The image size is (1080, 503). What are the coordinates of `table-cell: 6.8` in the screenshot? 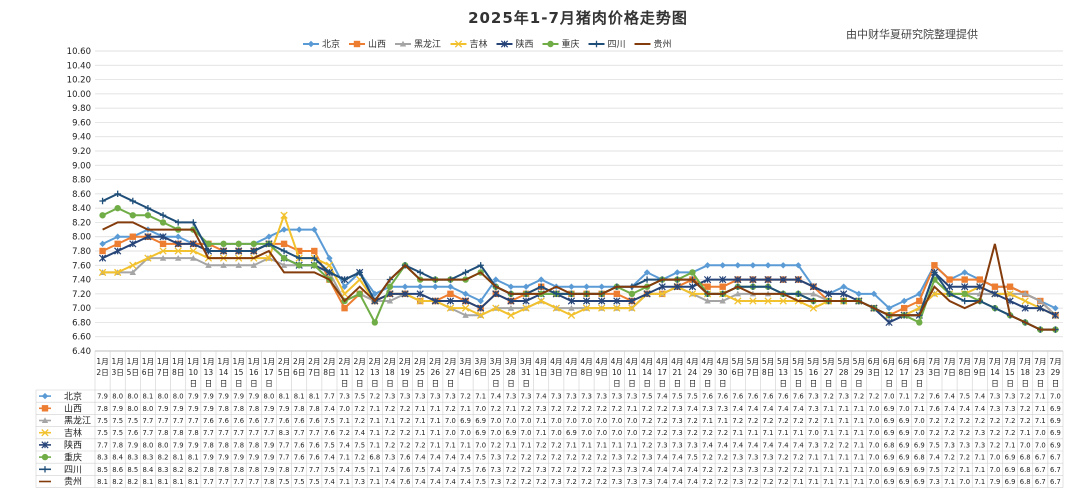 It's located at (1025, 470).